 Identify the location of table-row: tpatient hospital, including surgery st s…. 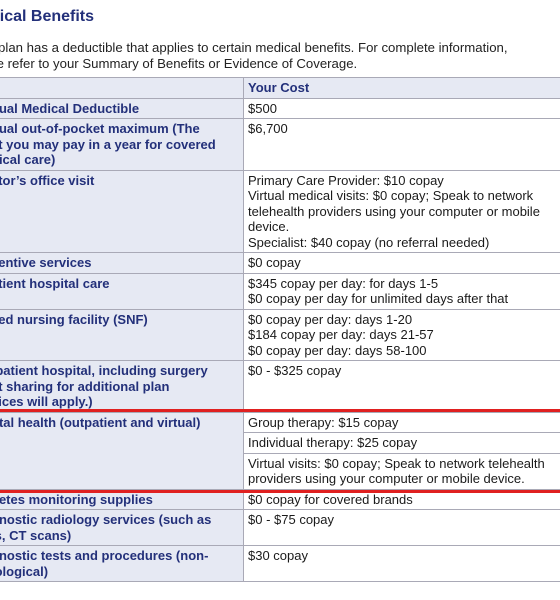
(280, 386).